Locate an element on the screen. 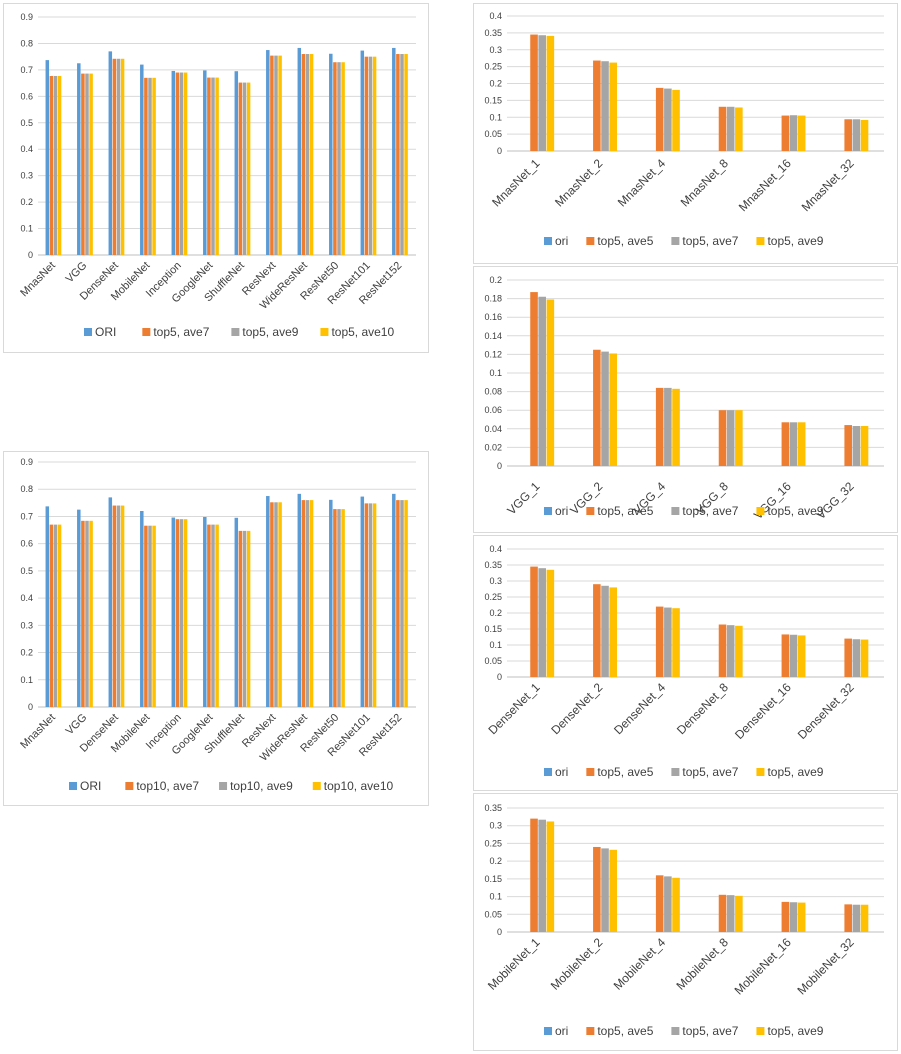  y-tick-label: 0.8 is located at coordinates (26, 43).